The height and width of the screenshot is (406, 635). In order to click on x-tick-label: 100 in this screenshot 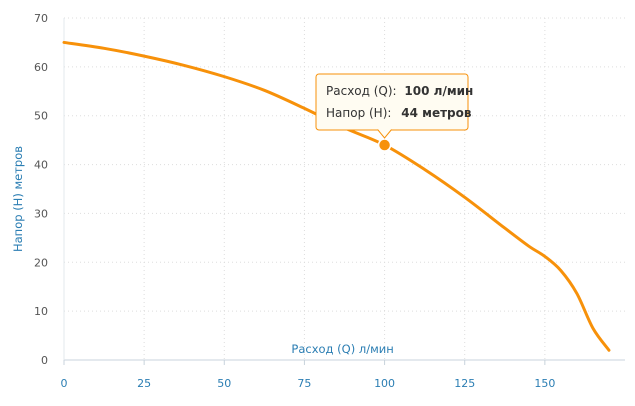, I will do `click(384, 383)`.